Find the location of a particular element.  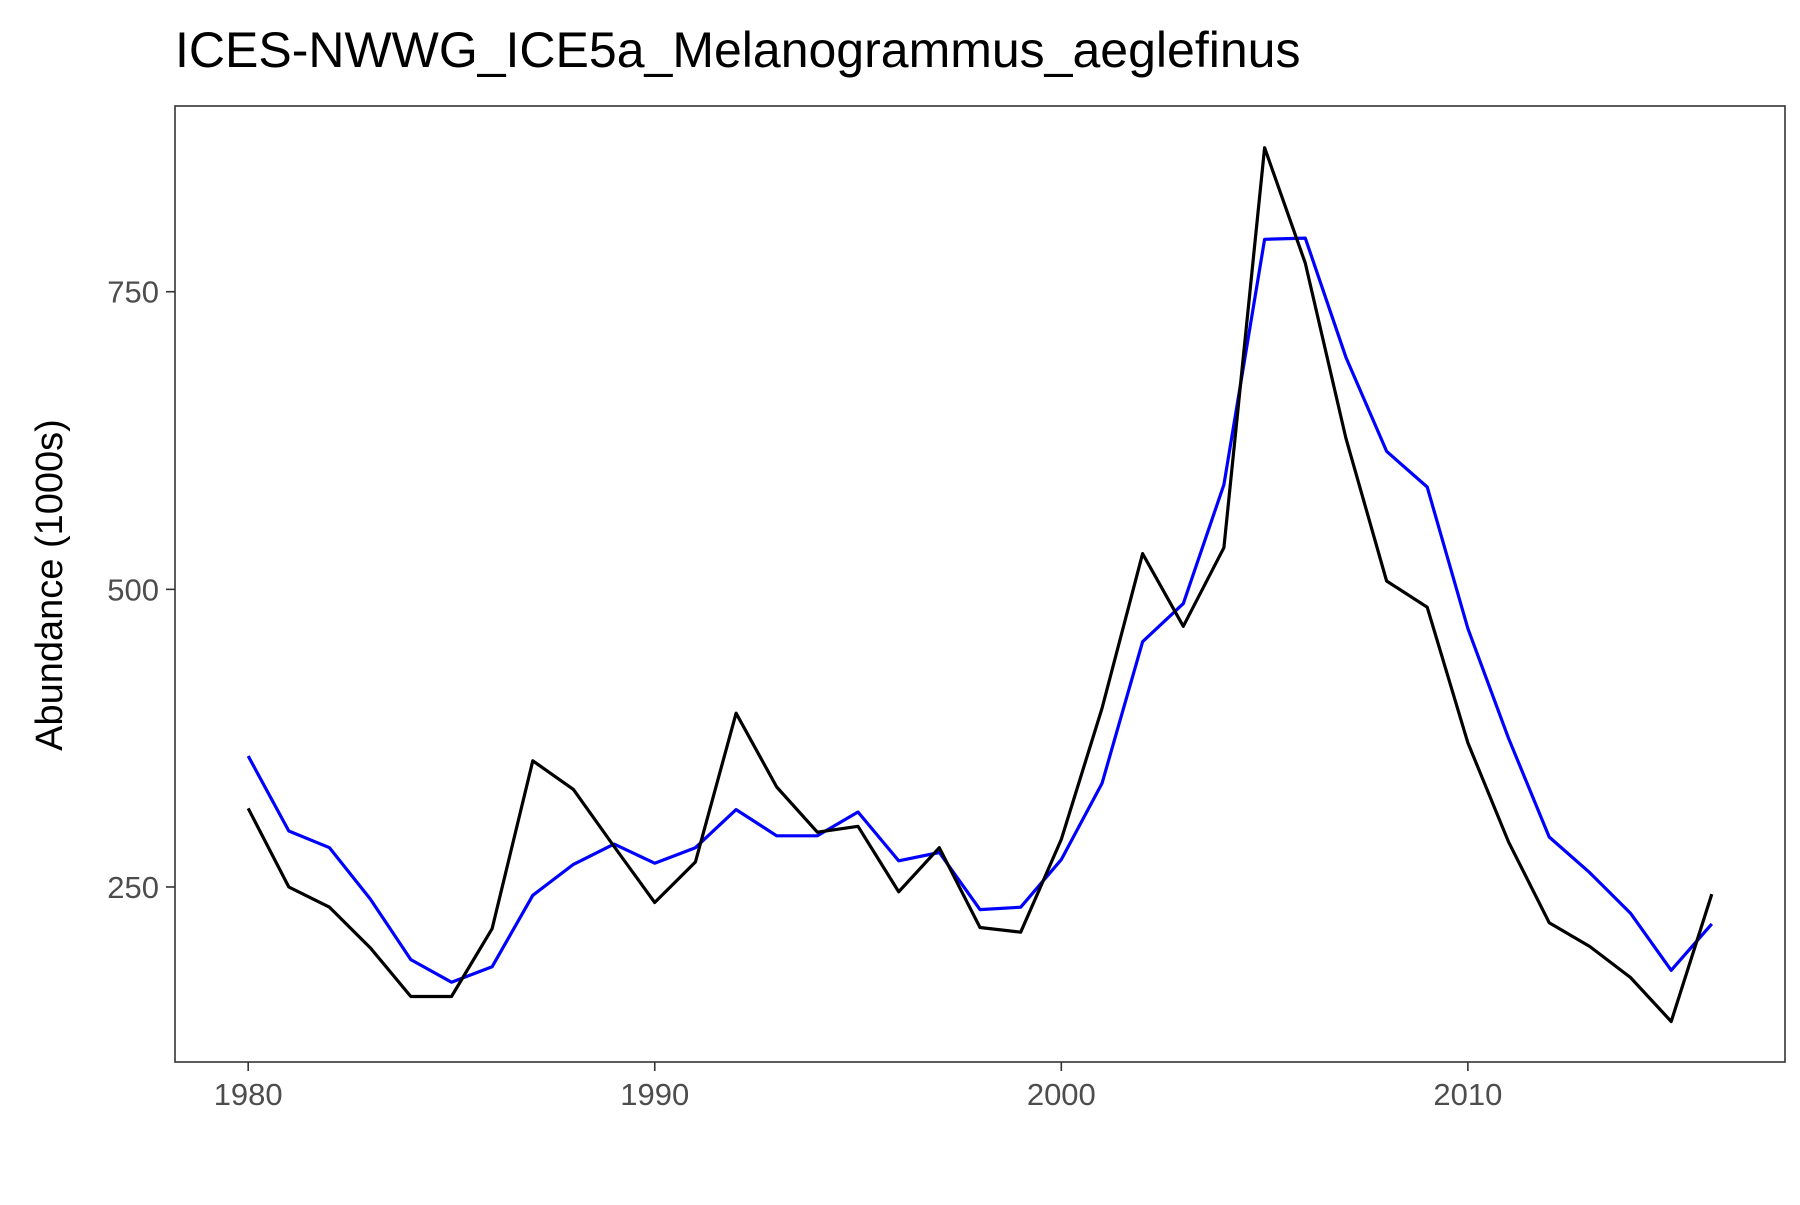

x-tick-label: 2010 is located at coordinates (1467, 1094).